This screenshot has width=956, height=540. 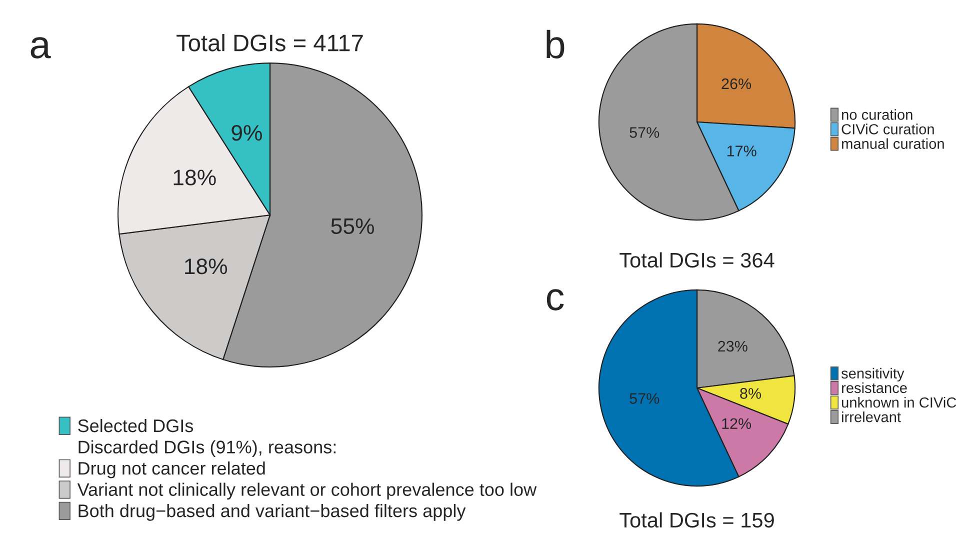 What do you see at coordinates (697, 520) in the screenshot?
I see `text: Total DGIs = 159` at bounding box center [697, 520].